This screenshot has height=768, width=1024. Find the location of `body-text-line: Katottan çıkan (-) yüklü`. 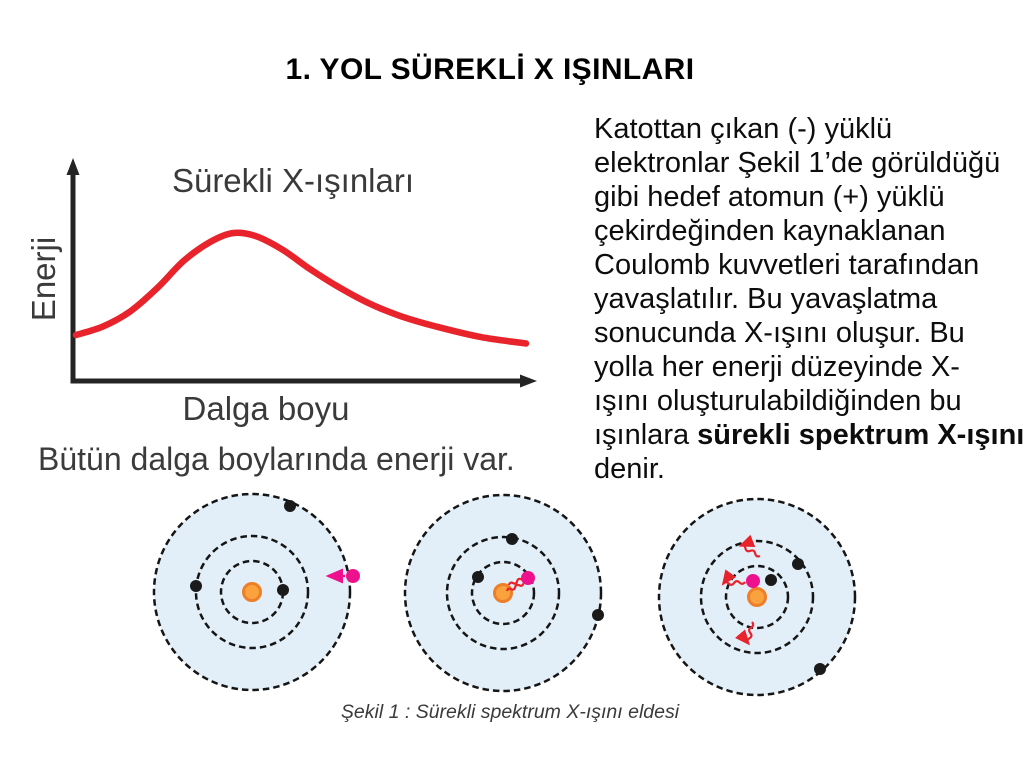

body-text-line: Katottan çıkan (-) yüklü is located at coordinates (743, 129).